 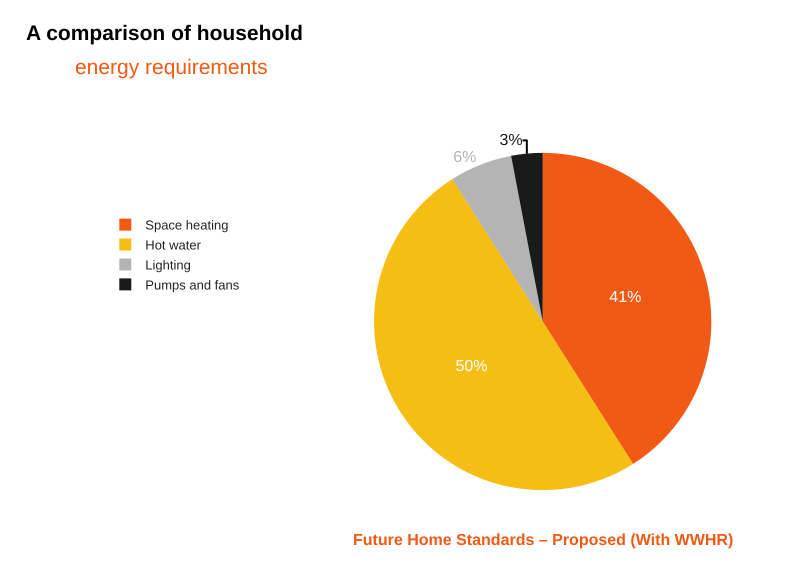 What do you see at coordinates (511, 140) in the screenshot?
I see `data-label: 3%` at bounding box center [511, 140].